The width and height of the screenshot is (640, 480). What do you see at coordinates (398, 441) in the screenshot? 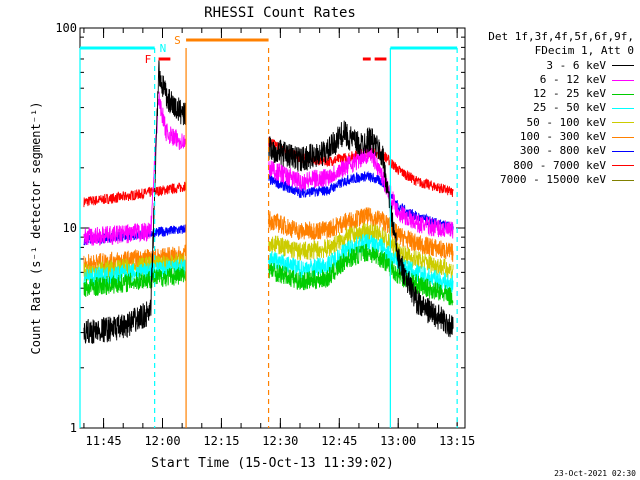
I see `x-tick-label: 13:00` at bounding box center [398, 441].